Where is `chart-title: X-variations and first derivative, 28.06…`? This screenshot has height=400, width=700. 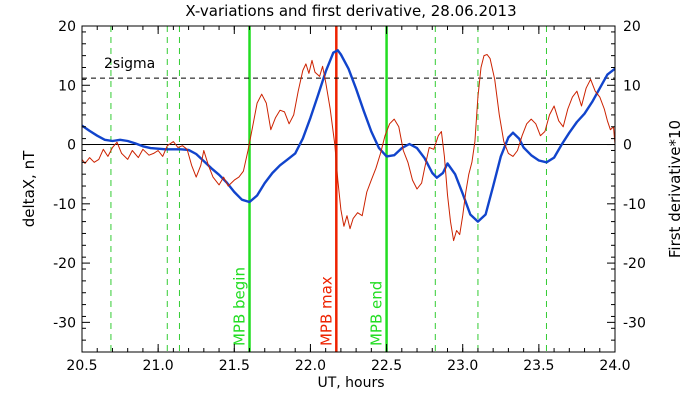 chart-title: X-variations and first derivative, 28.06… is located at coordinates (350, 11).